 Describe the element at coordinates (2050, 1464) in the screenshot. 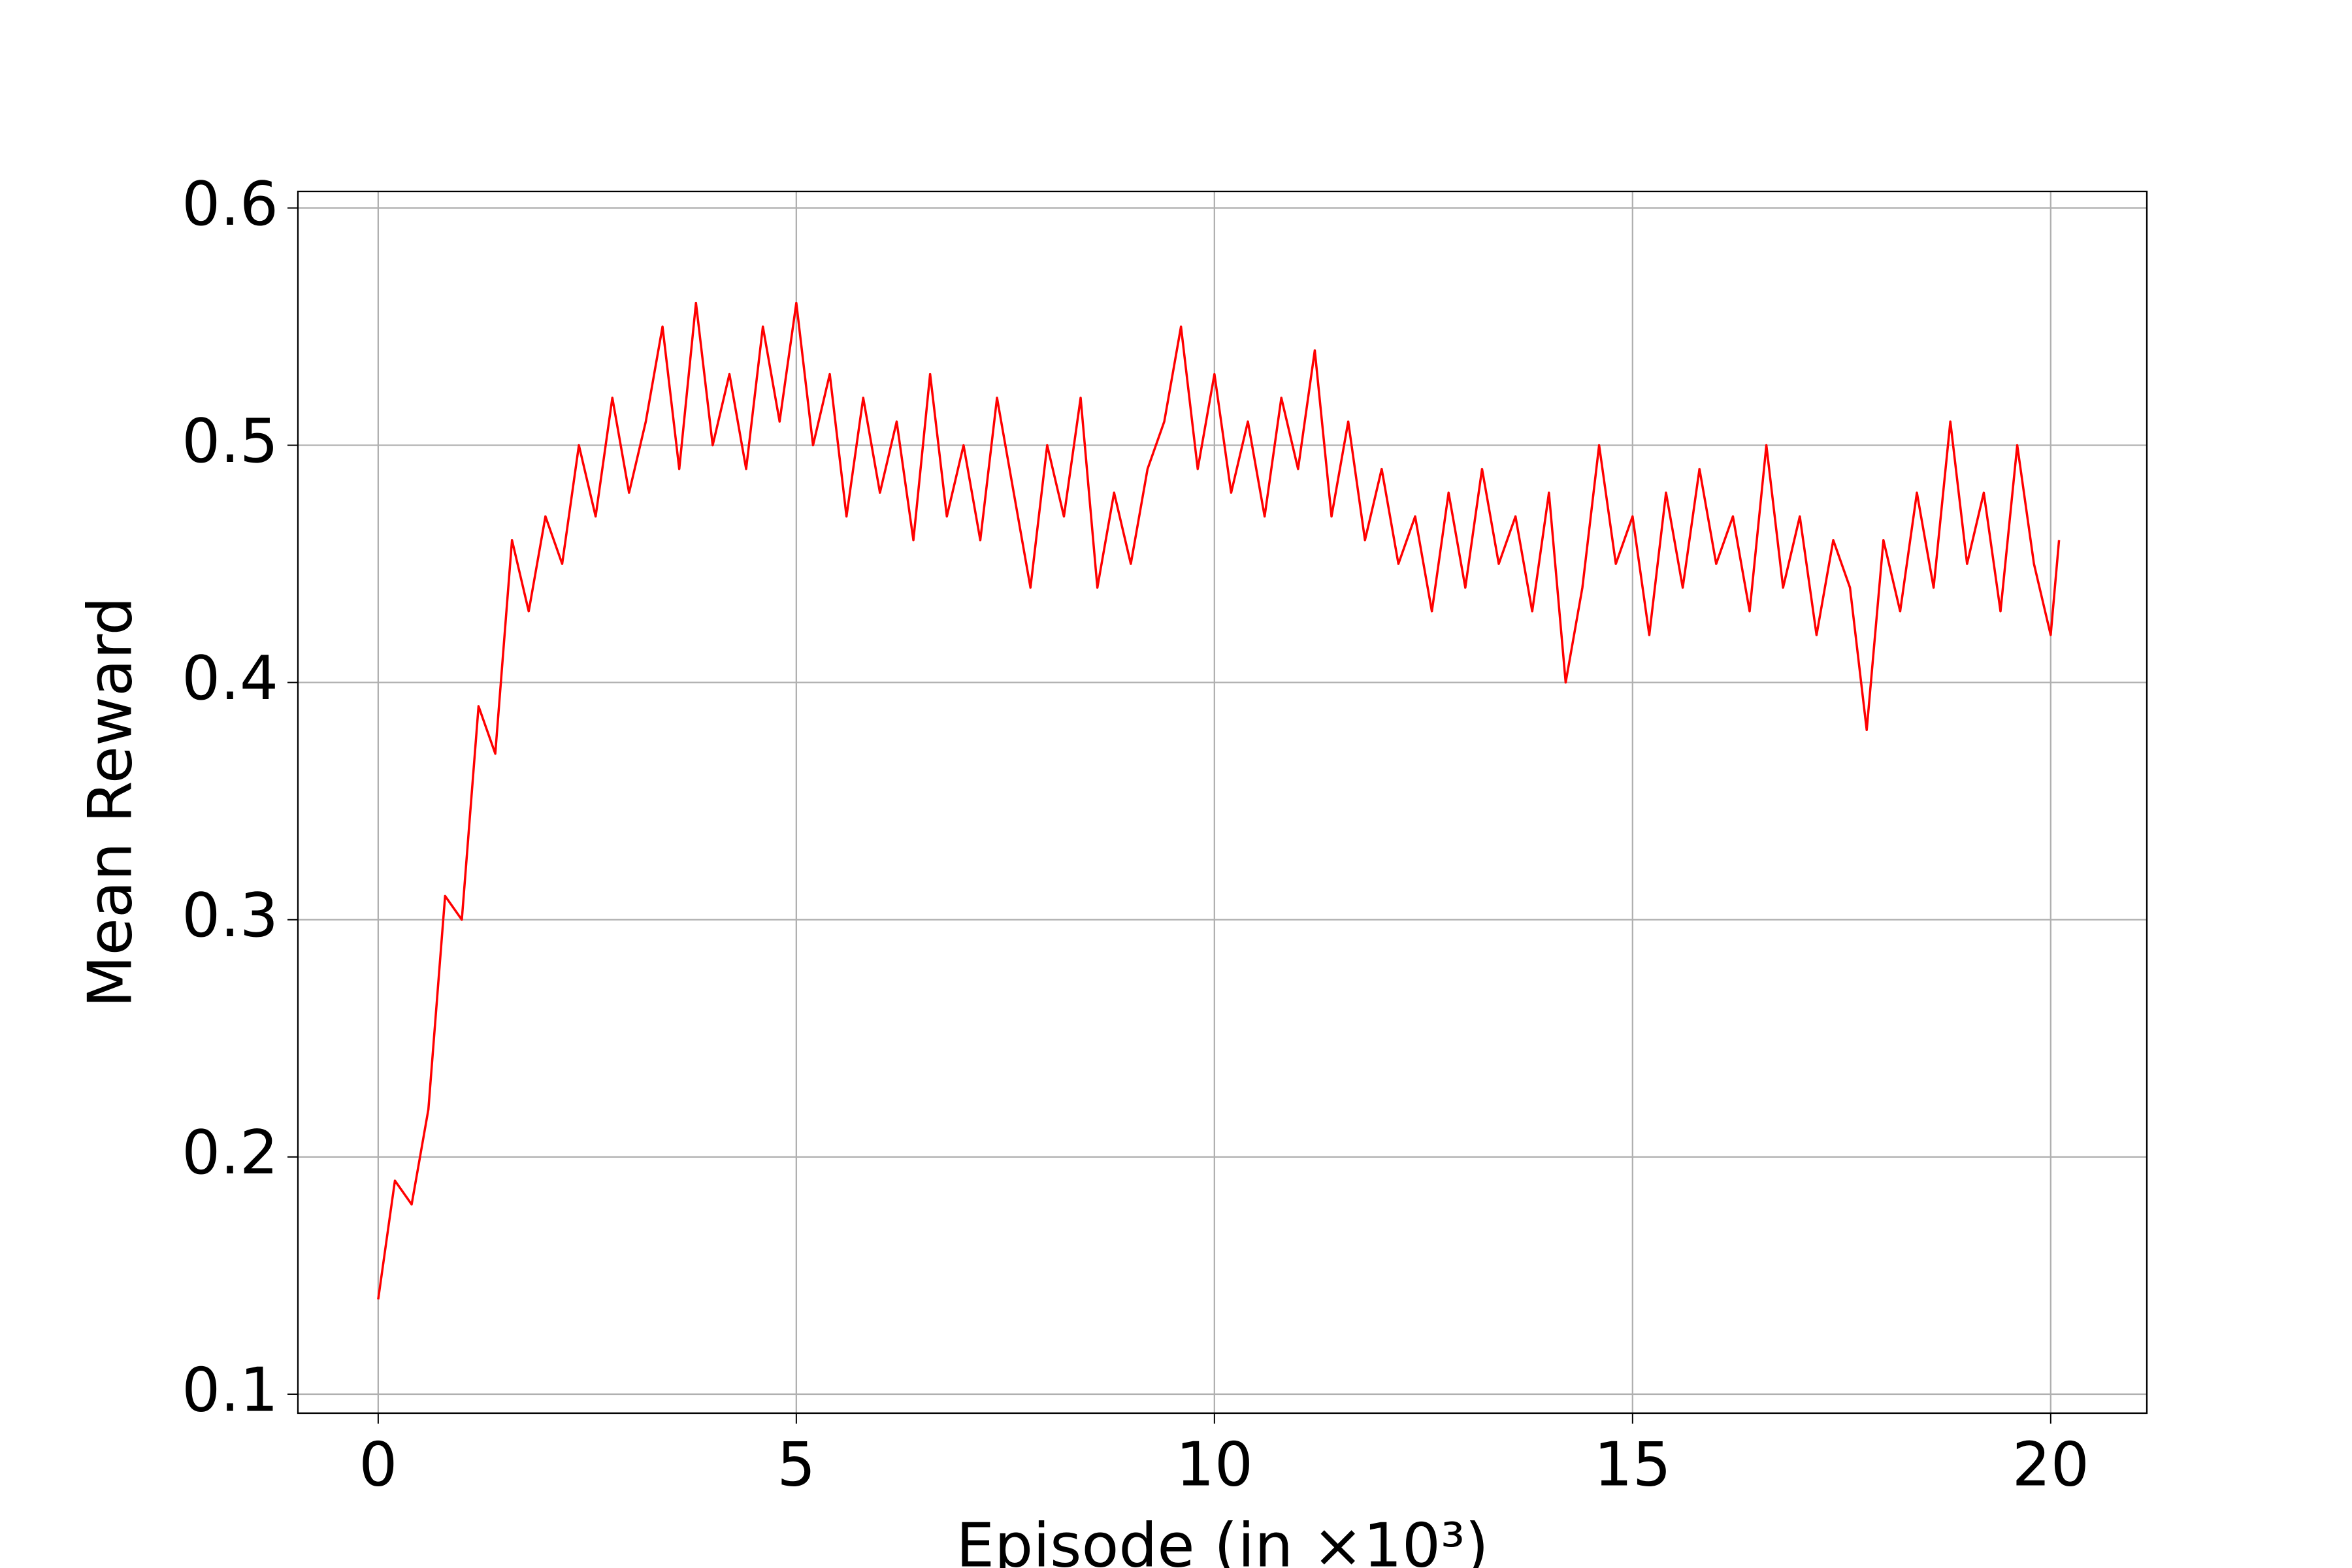

I see `x-tick-label: 20` at that location.